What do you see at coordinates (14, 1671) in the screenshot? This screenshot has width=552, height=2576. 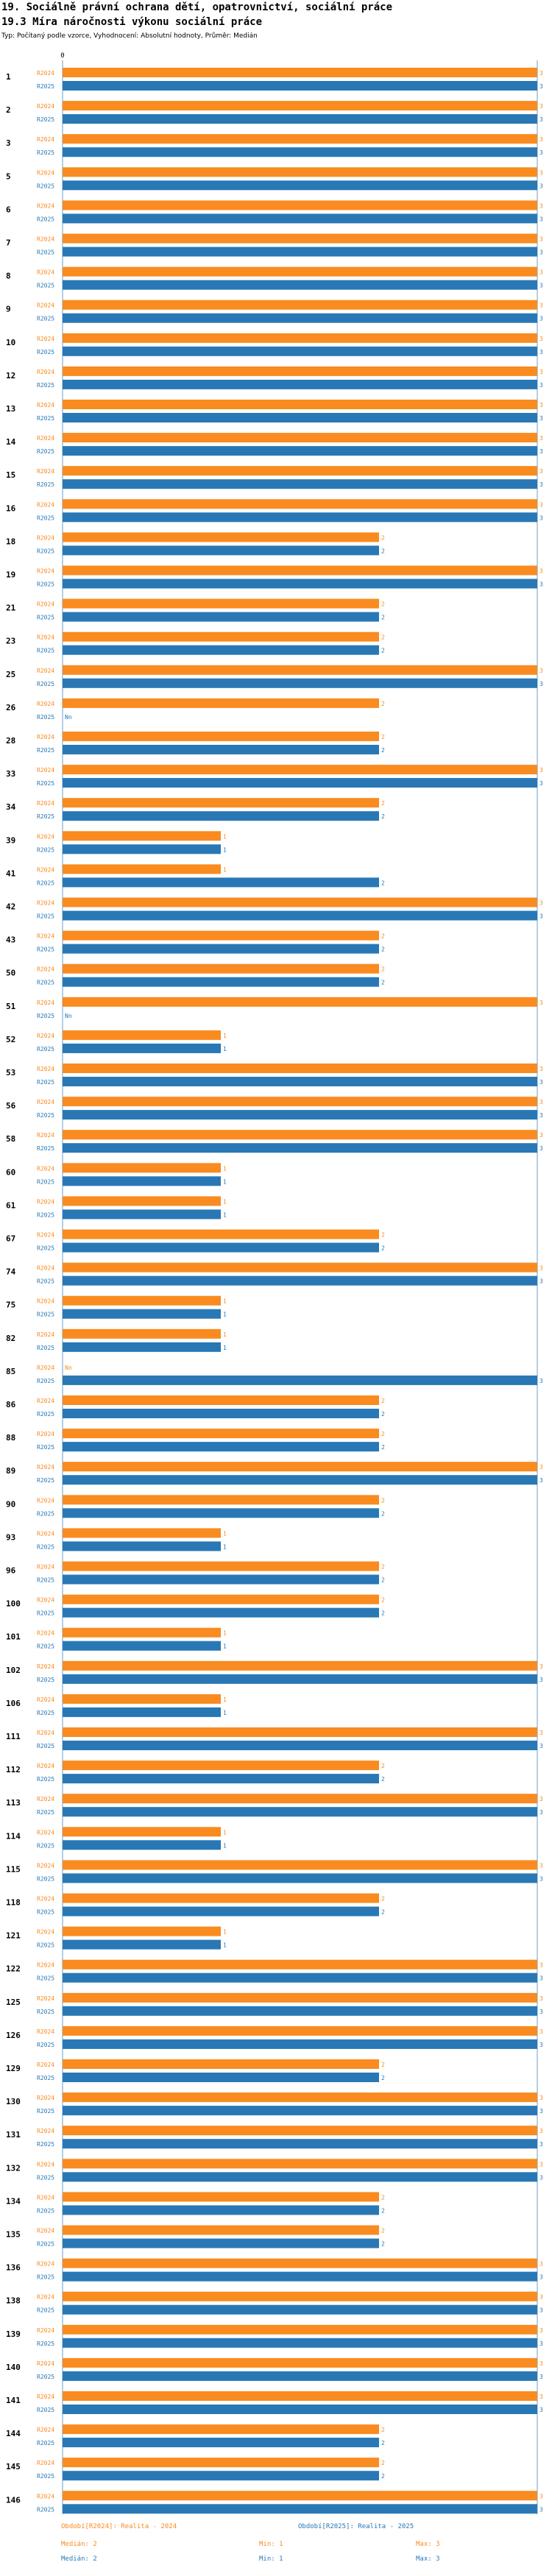 I see `category-label: 102` at bounding box center [14, 1671].